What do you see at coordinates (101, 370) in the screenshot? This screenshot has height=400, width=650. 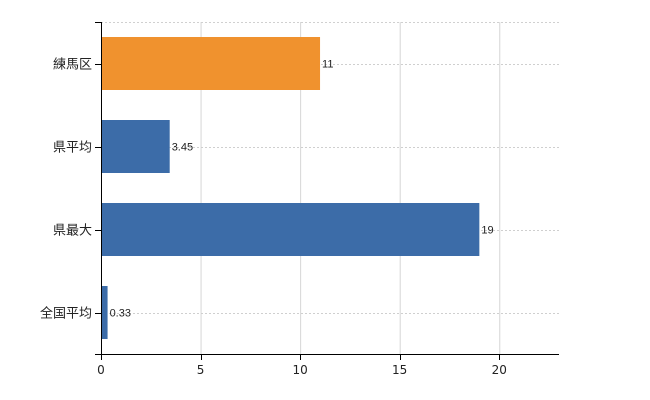 I see `x-tick-label: 0` at bounding box center [101, 370].